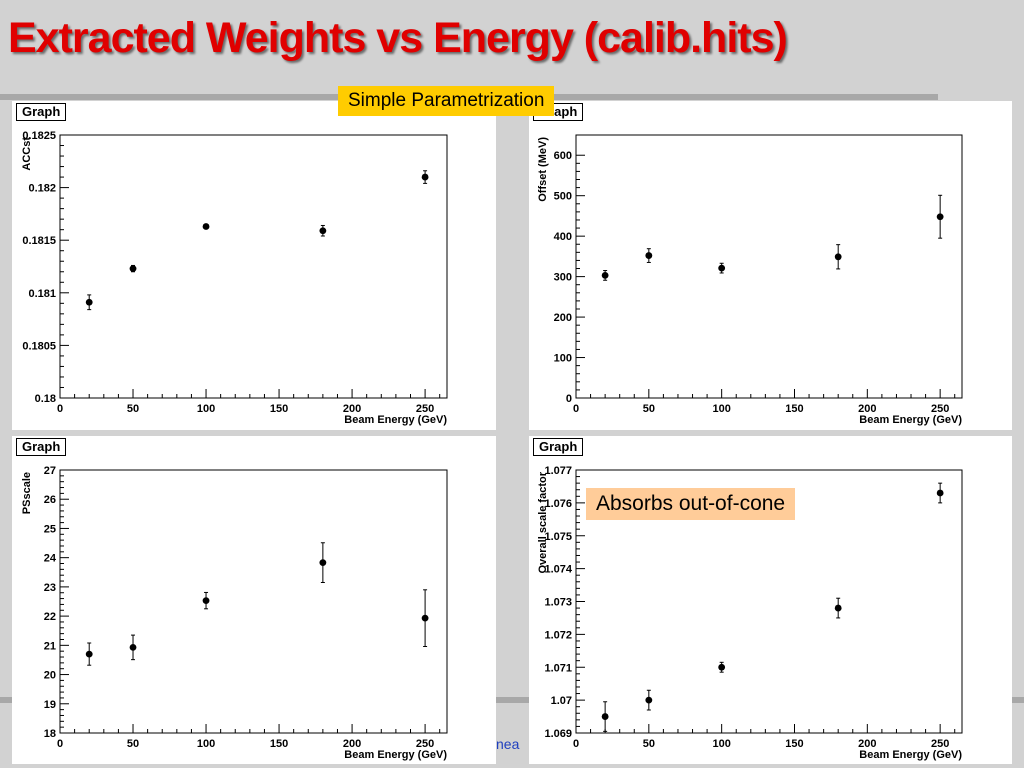  What do you see at coordinates (42, 189) in the screenshot?
I see `y-tick-label: 0.182` at bounding box center [42, 189].